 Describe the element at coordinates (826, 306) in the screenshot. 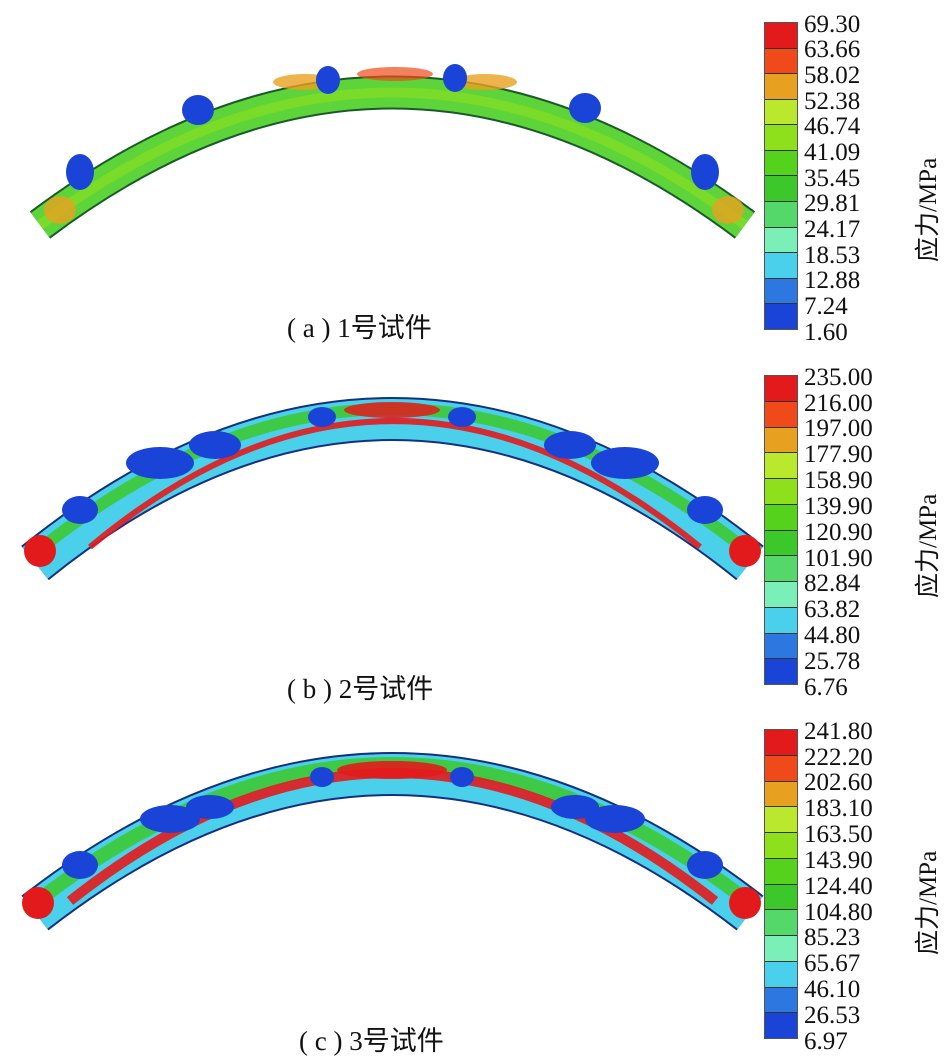

I see `legend-tick: 7.24` at that location.